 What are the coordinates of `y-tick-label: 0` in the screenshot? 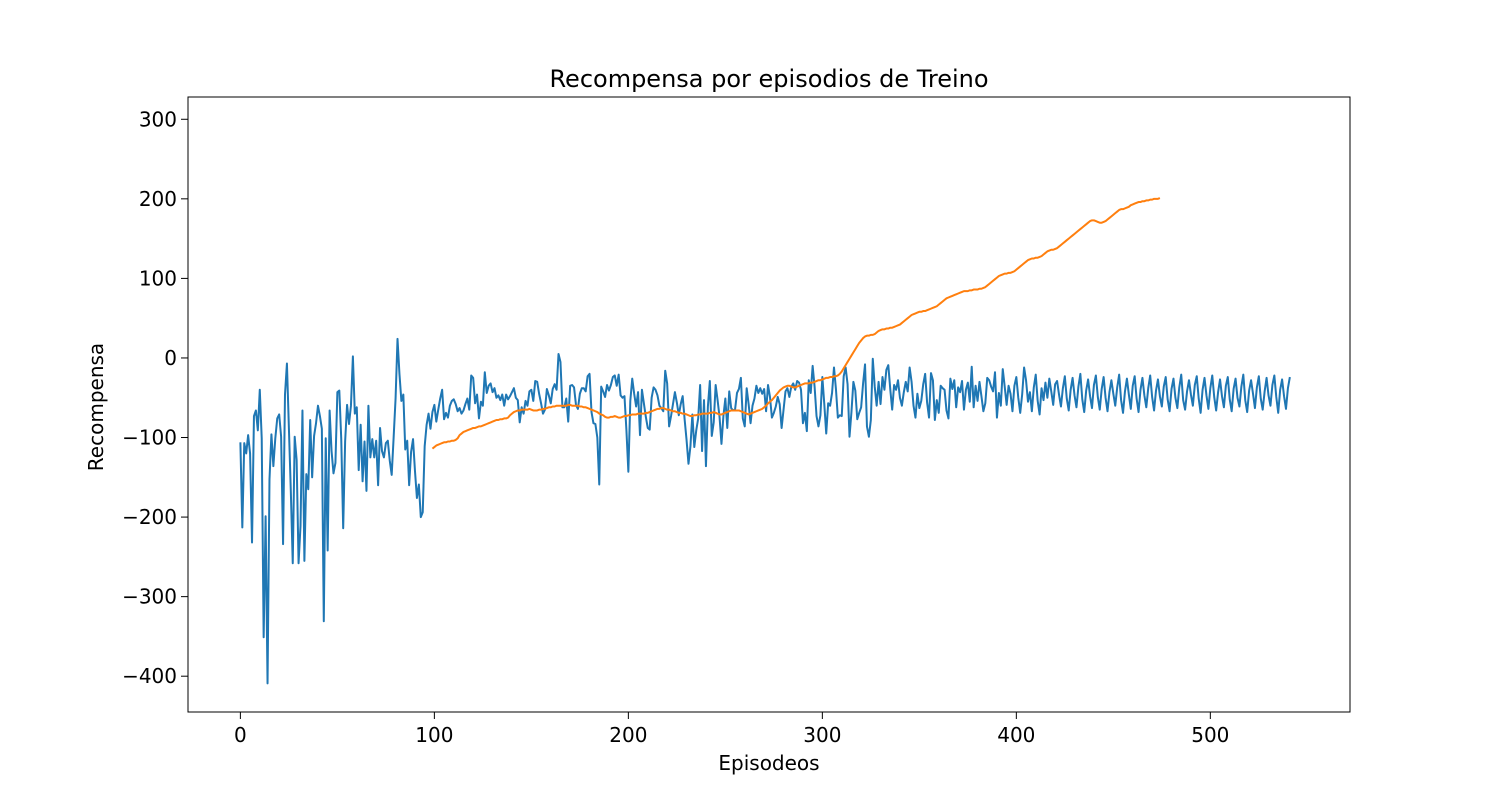 It's located at (170, 358).